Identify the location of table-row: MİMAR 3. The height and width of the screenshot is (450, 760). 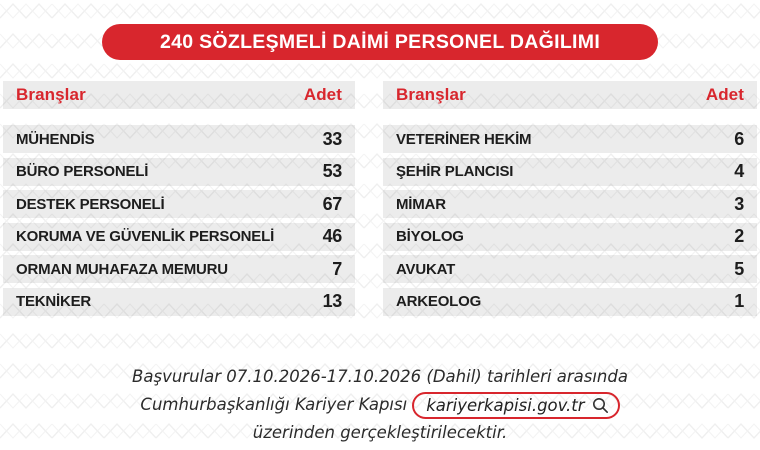
(570, 204).